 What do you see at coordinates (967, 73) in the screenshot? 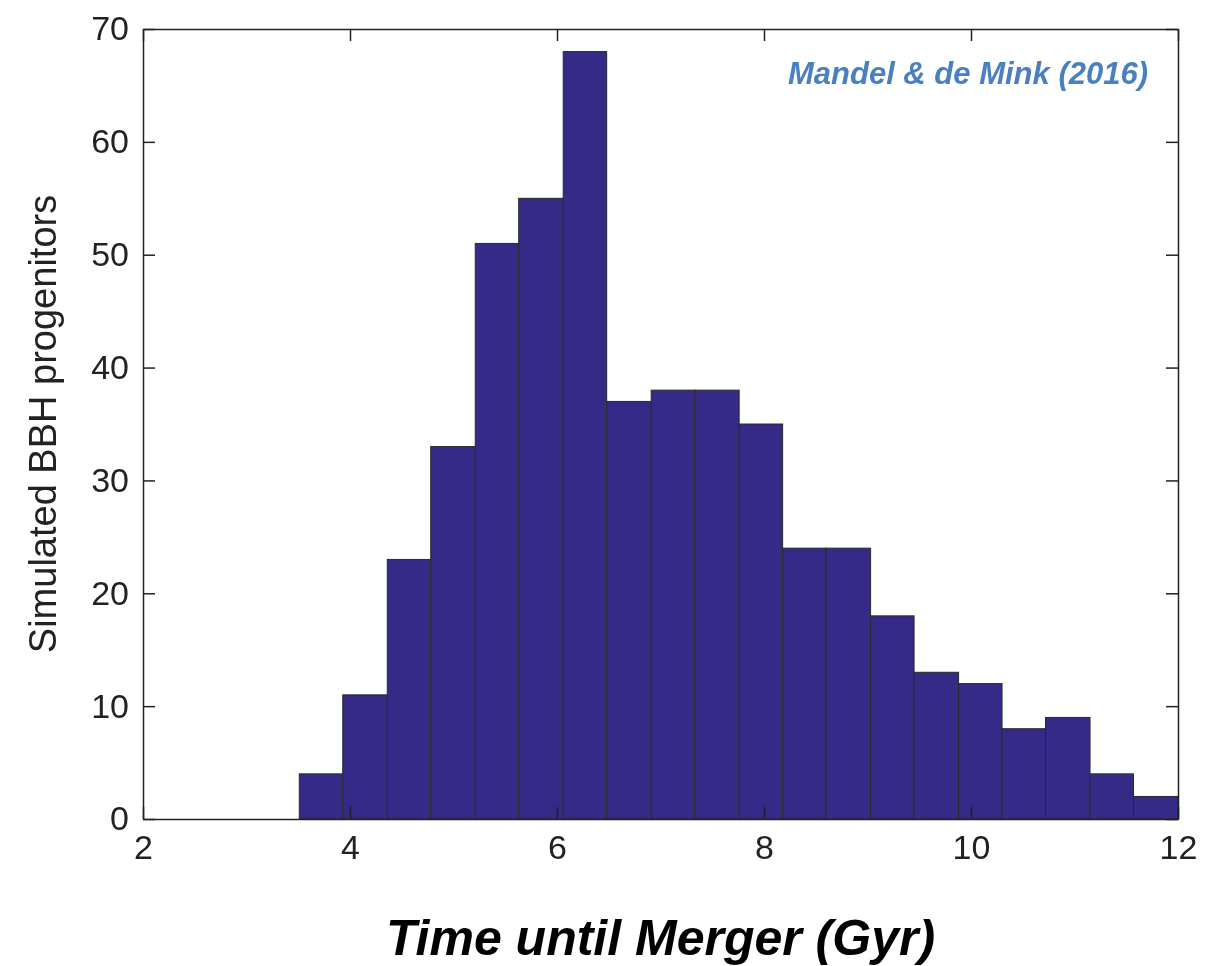
I see `annotation: Mandel & de Mink (2016)` at bounding box center [967, 73].